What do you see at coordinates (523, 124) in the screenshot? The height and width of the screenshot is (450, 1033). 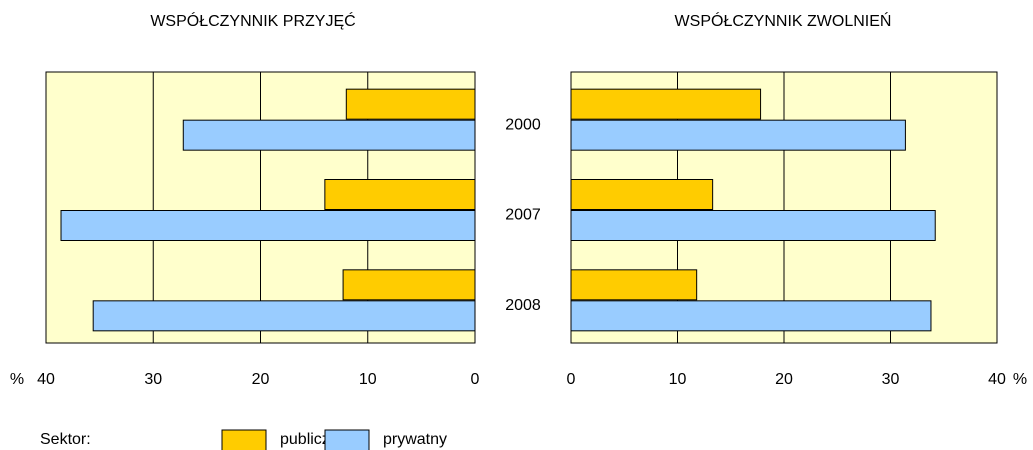 I see `category-label: 2000` at bounding box center [523, 124].